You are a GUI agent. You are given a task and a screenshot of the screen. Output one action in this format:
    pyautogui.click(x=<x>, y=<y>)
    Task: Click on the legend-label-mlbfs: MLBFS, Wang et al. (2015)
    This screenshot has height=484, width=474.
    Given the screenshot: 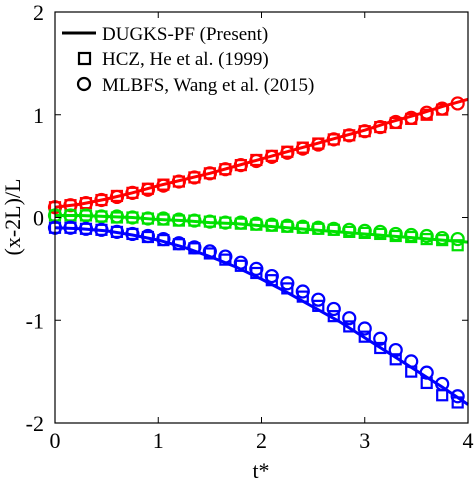 What is the action you would take?
    pyautogui.click(x=208, y=85)
    